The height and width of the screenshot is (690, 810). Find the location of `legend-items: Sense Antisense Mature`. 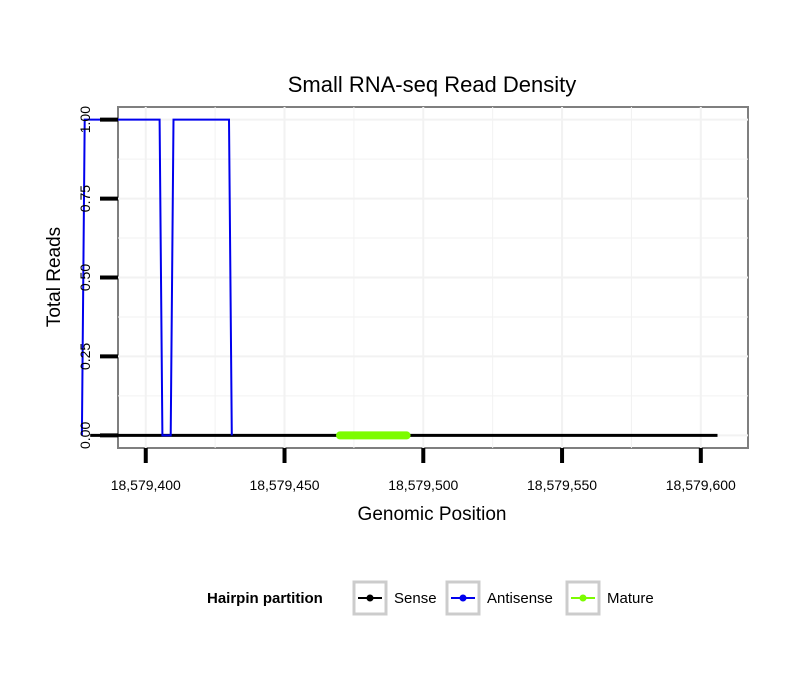

legend-items: Sense Antisense Mature is located at coordinates (503, 598).